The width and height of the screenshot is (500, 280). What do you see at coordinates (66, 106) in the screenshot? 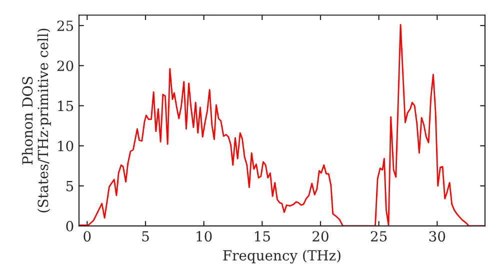
I see `y-tick-label: 15` at bounding box center [66, 106].